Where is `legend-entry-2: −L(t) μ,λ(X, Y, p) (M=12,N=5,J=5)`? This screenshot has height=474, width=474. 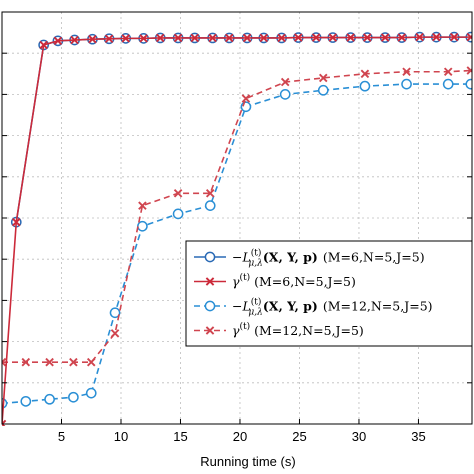
legend-entry-2: −L(t) μ,λ(X, Y, p) (M=12,N=5,J=5) is located at coordinates (313, 307).